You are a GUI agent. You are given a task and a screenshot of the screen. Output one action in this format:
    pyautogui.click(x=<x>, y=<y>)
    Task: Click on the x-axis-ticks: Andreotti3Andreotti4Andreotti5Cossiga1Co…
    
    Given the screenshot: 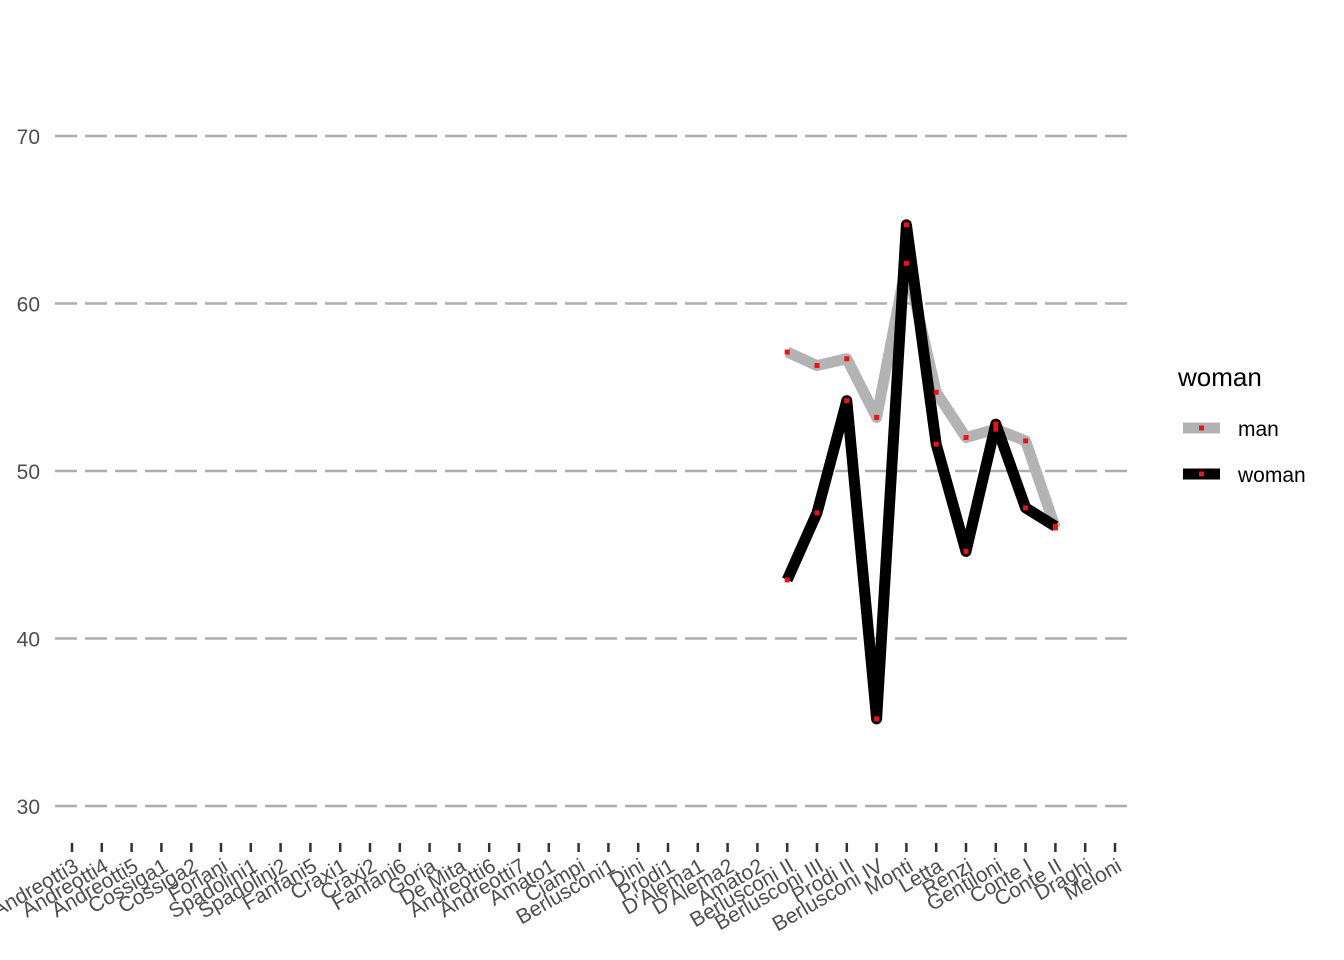 What is the action you would take?
    pyautogui.click(x=563, y=889)
    